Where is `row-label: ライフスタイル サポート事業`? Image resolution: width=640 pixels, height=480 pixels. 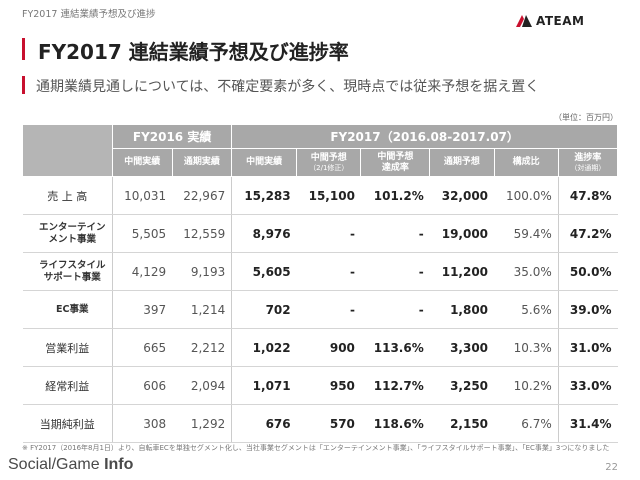 row-label: ライフスタイル サポート事業 is located at coordinates (67, 271).